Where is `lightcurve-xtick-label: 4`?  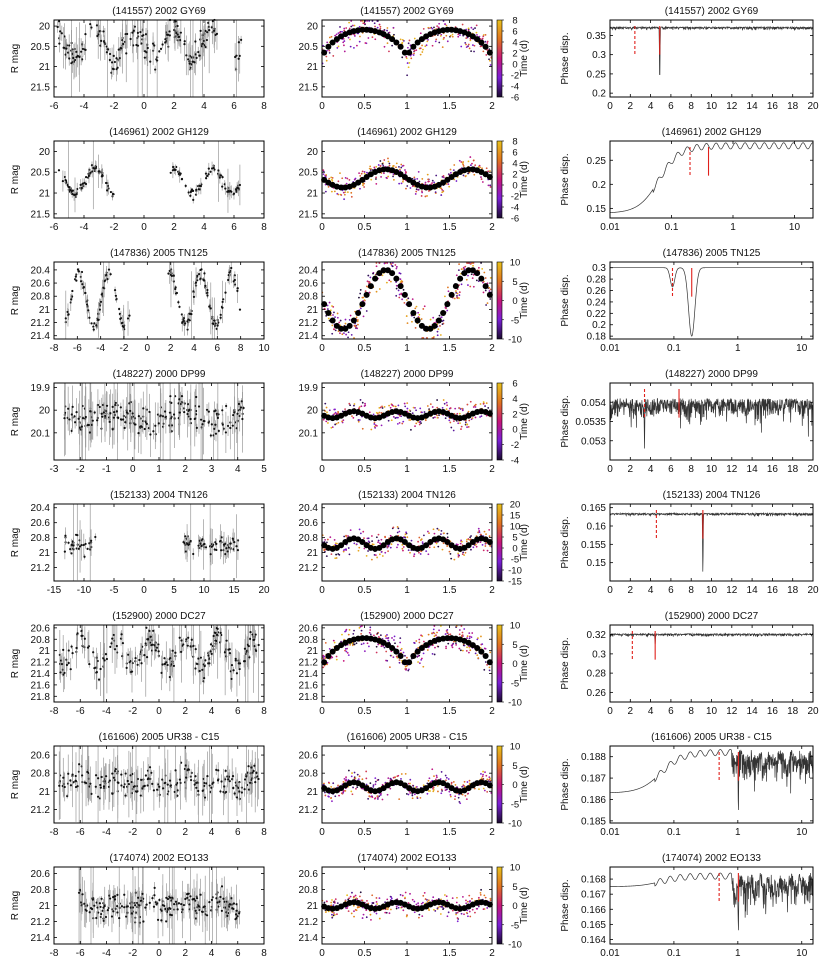
lightcurve-xtick-label: 4 is located at coordinates (238, 469).